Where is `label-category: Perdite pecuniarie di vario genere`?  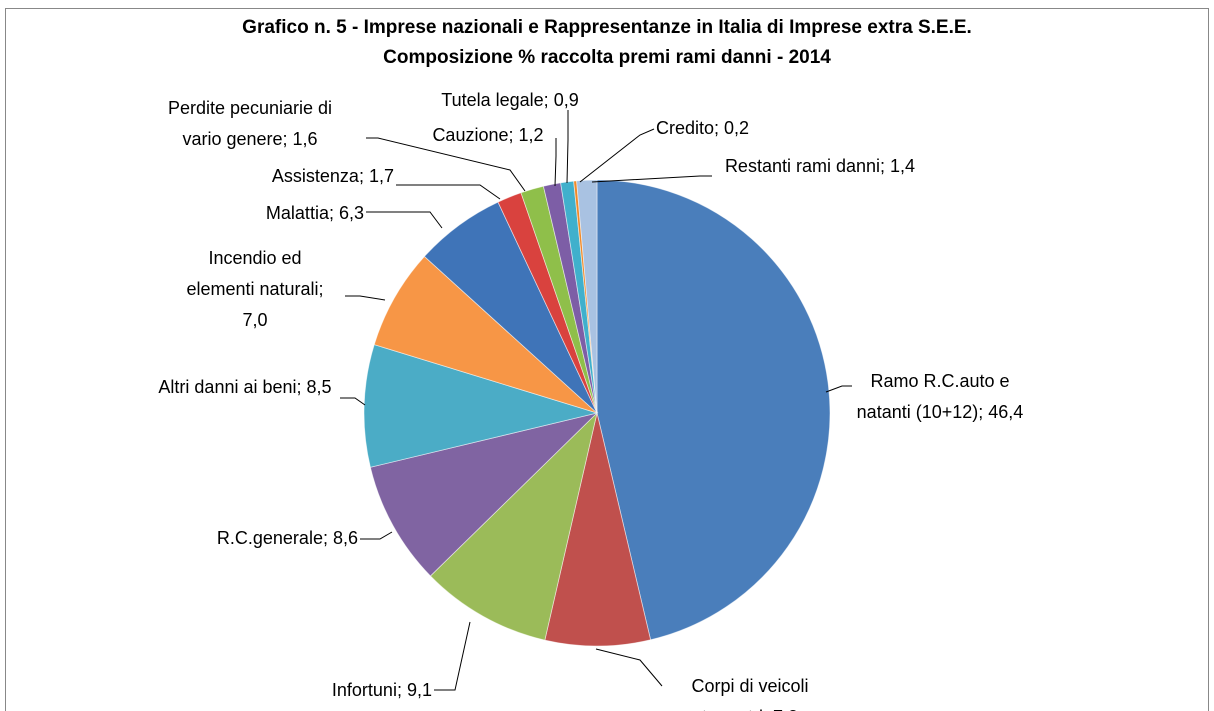
label-category: Perdite pecuniarie di vario genere is located at coordinates (250, 123).